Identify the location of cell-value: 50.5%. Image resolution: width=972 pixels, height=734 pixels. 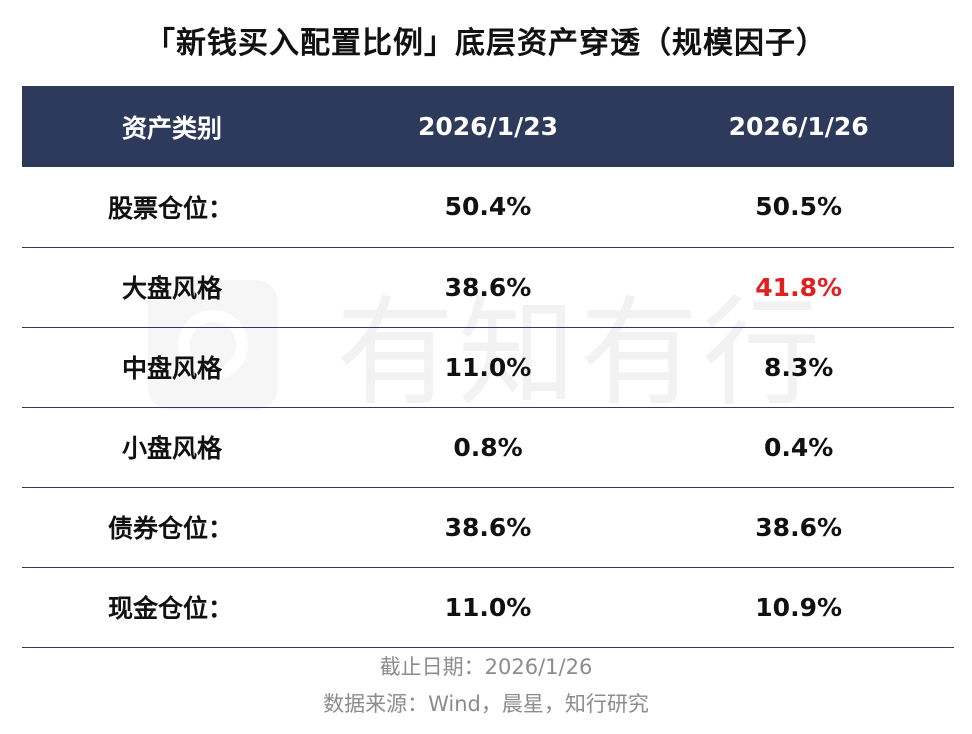
(799, 207).